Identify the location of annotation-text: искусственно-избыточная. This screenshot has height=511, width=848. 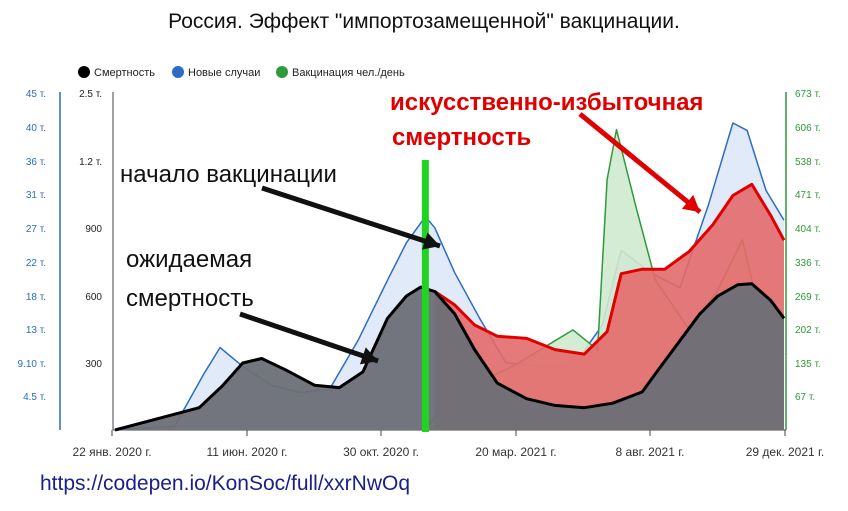
(546, 102).